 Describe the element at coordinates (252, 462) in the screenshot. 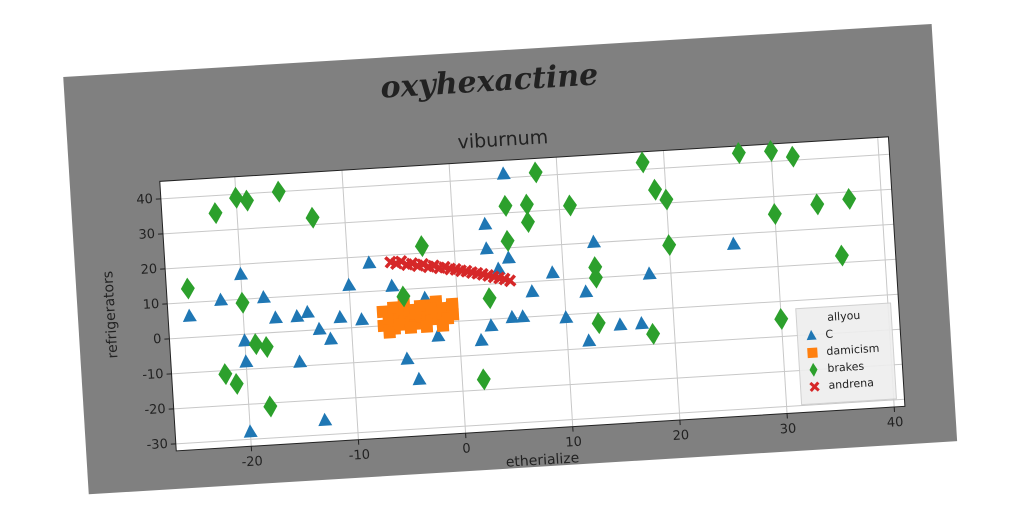

I see `x-tick-label: -20` at that location.